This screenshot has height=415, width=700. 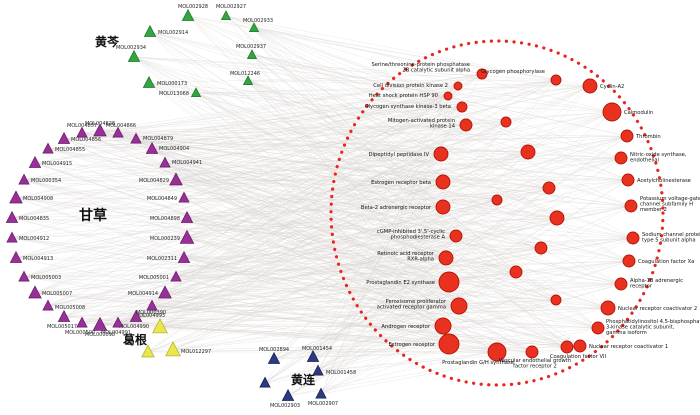 What do you see at coordinates (399, 155) in the screenshot?
I see `target-label: Dipeptidyl peptidase IV` at bounding box center [399, 155].